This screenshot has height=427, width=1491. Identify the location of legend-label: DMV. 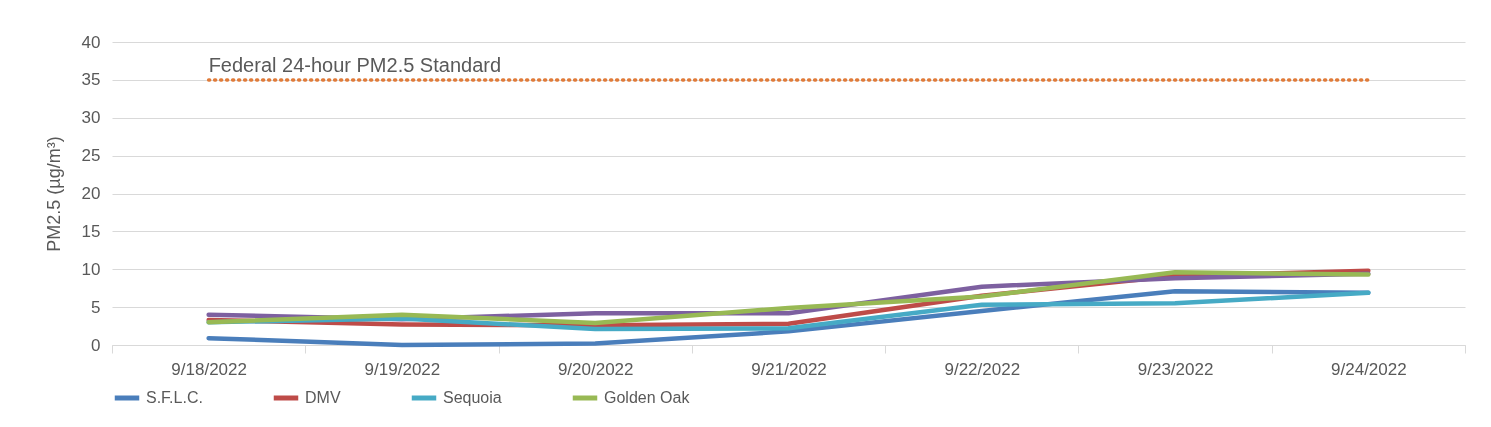
(323, 397).